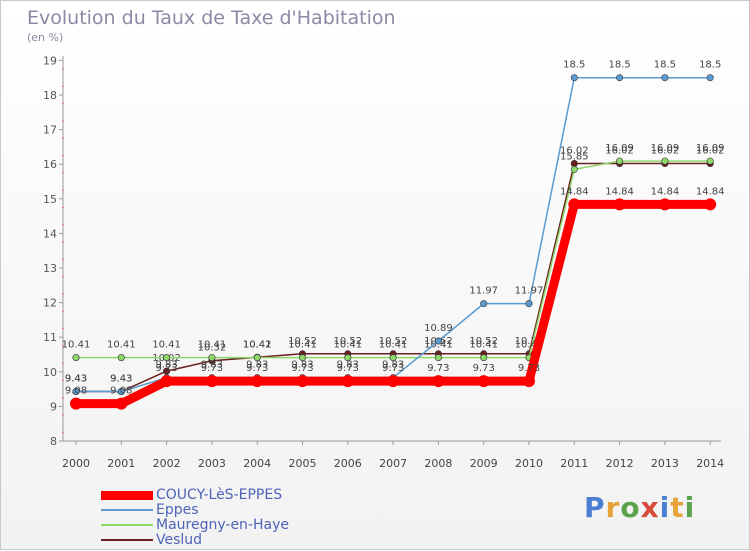 This screenshot has height=551, width=750. I want to click on x-tick-label: 2004, so click(257, 463).